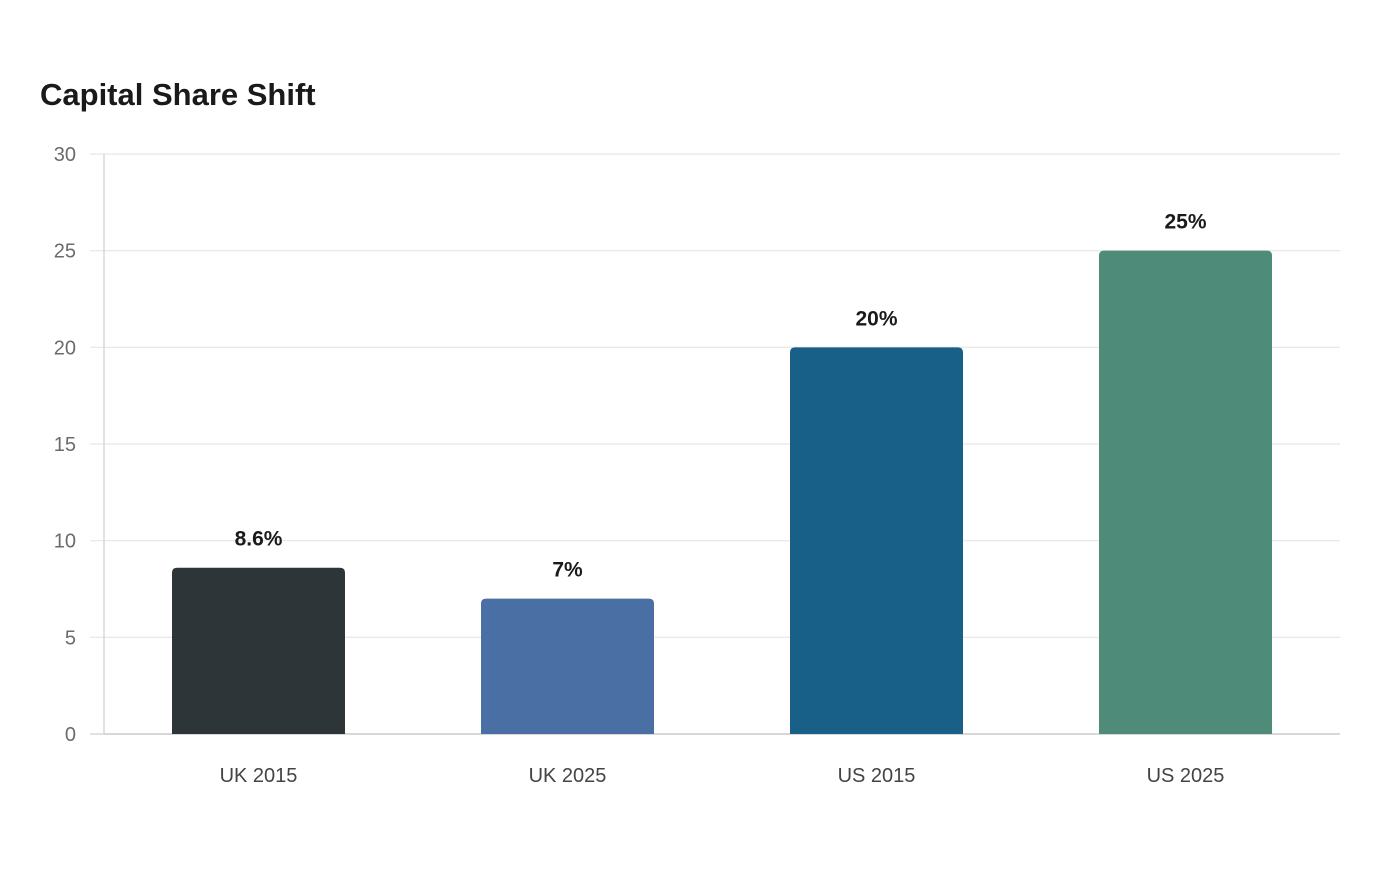 This screenshot has width=1400, height=880. Describe the element at coordinates (567, 570) in the screenshot. I see `value-label: 7%` at that location.